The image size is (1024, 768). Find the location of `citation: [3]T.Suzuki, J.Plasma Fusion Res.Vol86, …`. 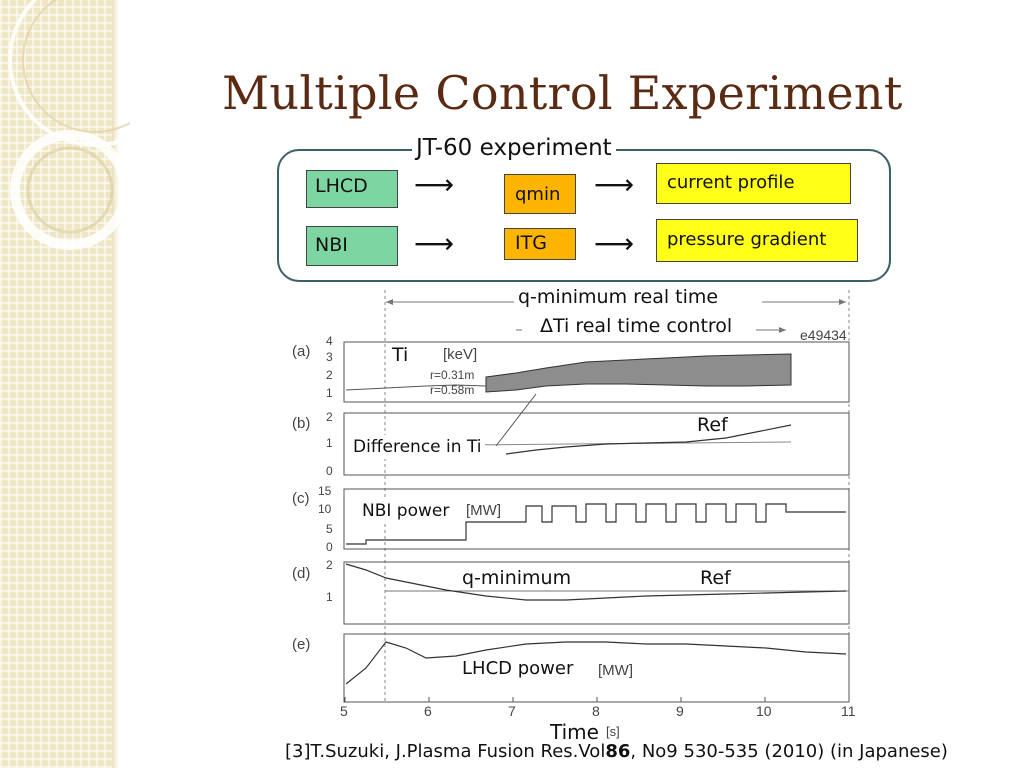

citation: [3]T.Suzuki, J.Plasma Fusion Res.Vol86, … is located at coordinates (616, 751).